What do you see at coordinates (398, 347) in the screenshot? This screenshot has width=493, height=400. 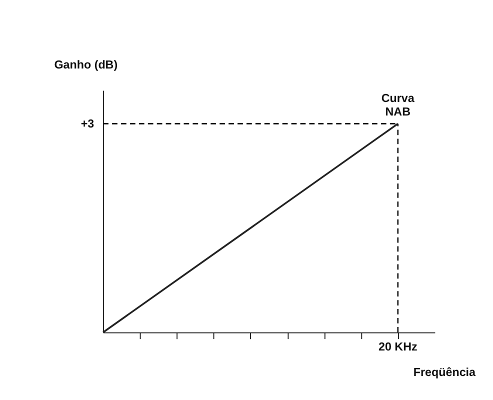 I see `text: 20 KHz` at bounding box center [398, 347].